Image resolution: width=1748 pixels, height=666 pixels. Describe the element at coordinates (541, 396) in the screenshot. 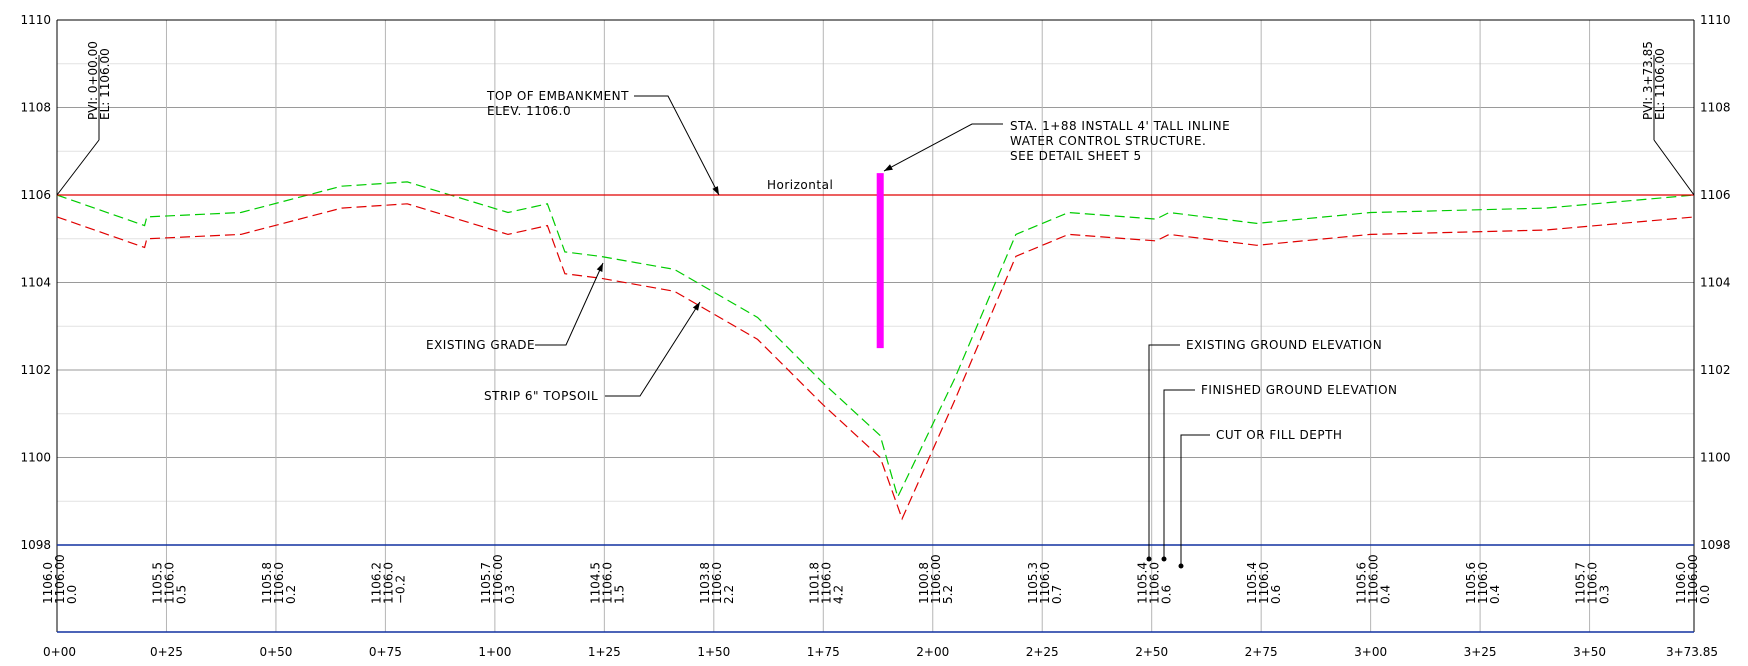

I see `note-strip-topsoil: STRIP 6" TOPSOIL` at that location.